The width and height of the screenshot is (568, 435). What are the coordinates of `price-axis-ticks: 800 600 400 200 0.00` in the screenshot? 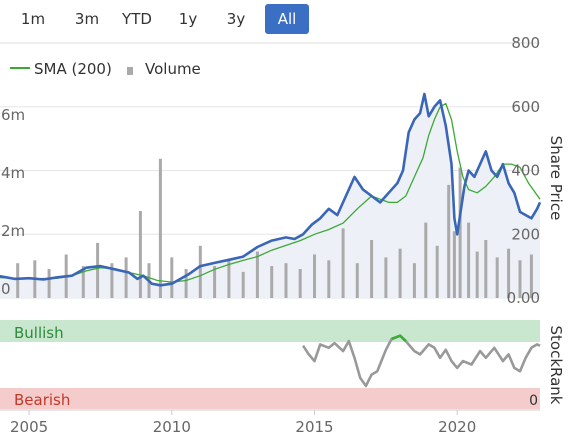 It's located at (523, 170).